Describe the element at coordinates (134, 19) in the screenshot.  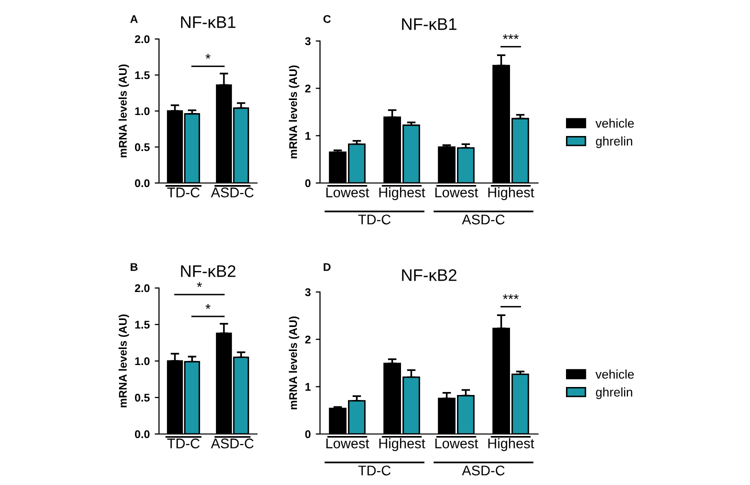
I see `text: A` at that location.